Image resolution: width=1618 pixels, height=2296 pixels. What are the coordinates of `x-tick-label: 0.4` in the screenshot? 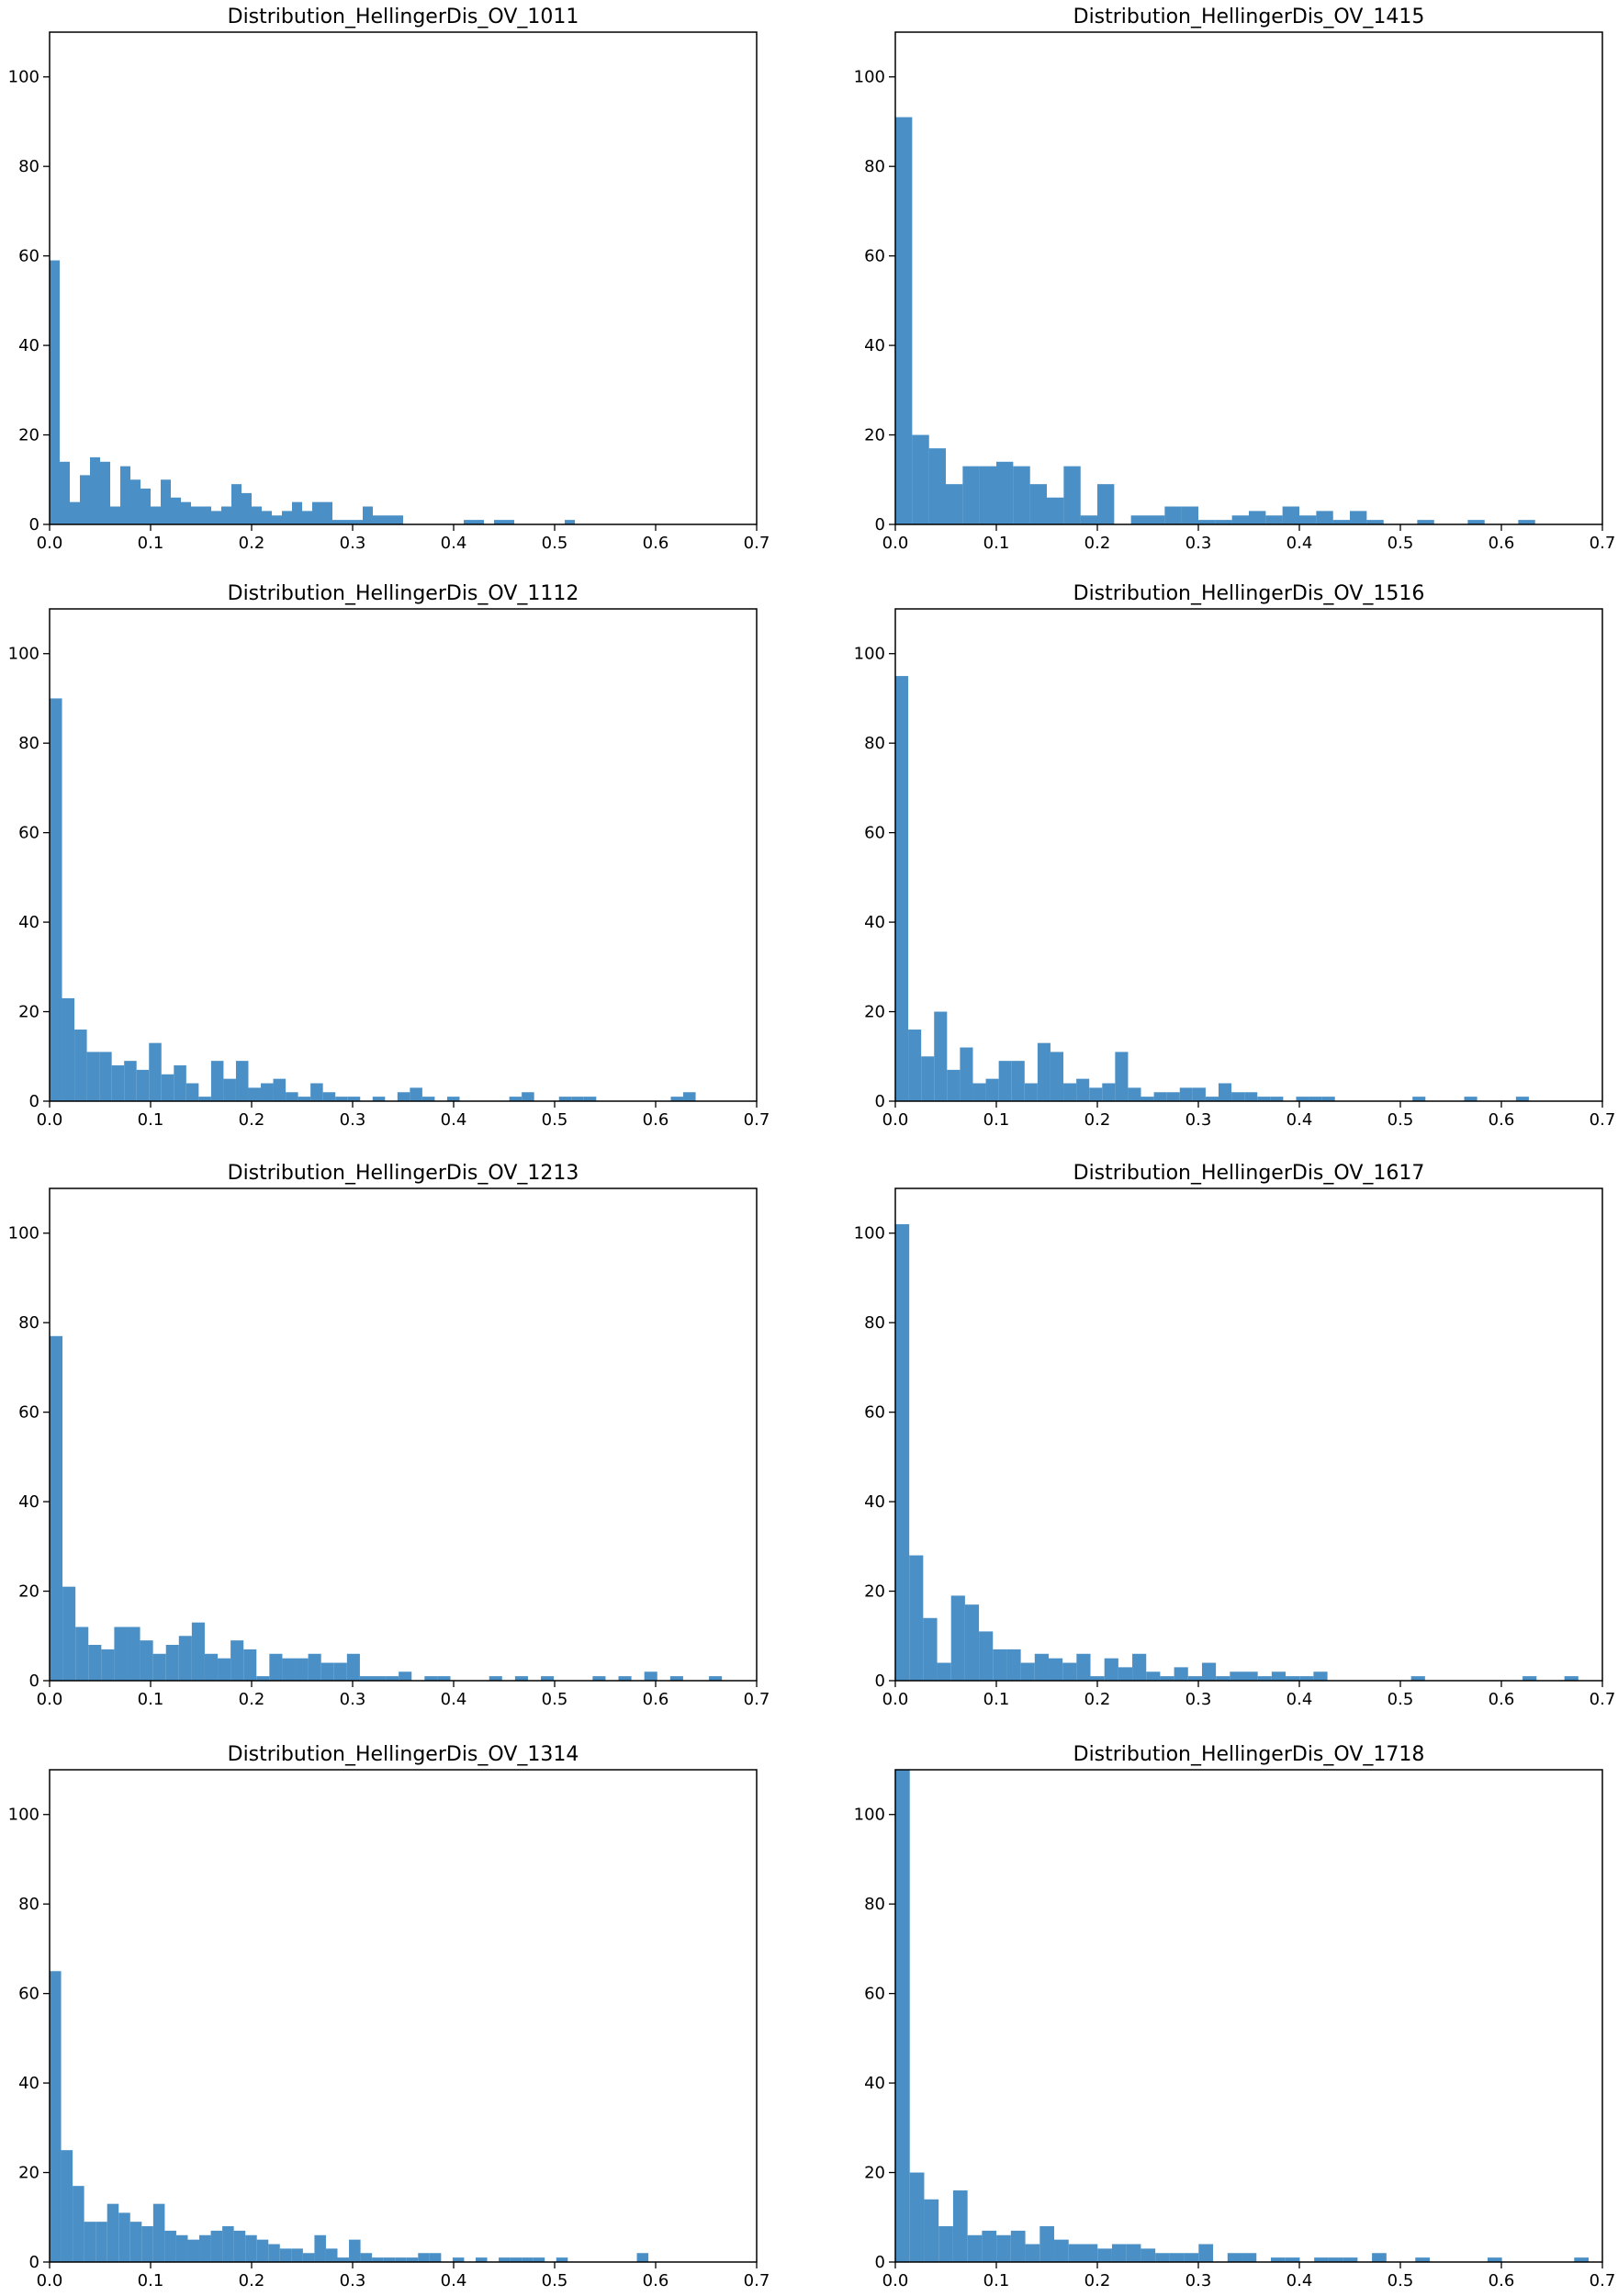 It's located at (1300, 543).